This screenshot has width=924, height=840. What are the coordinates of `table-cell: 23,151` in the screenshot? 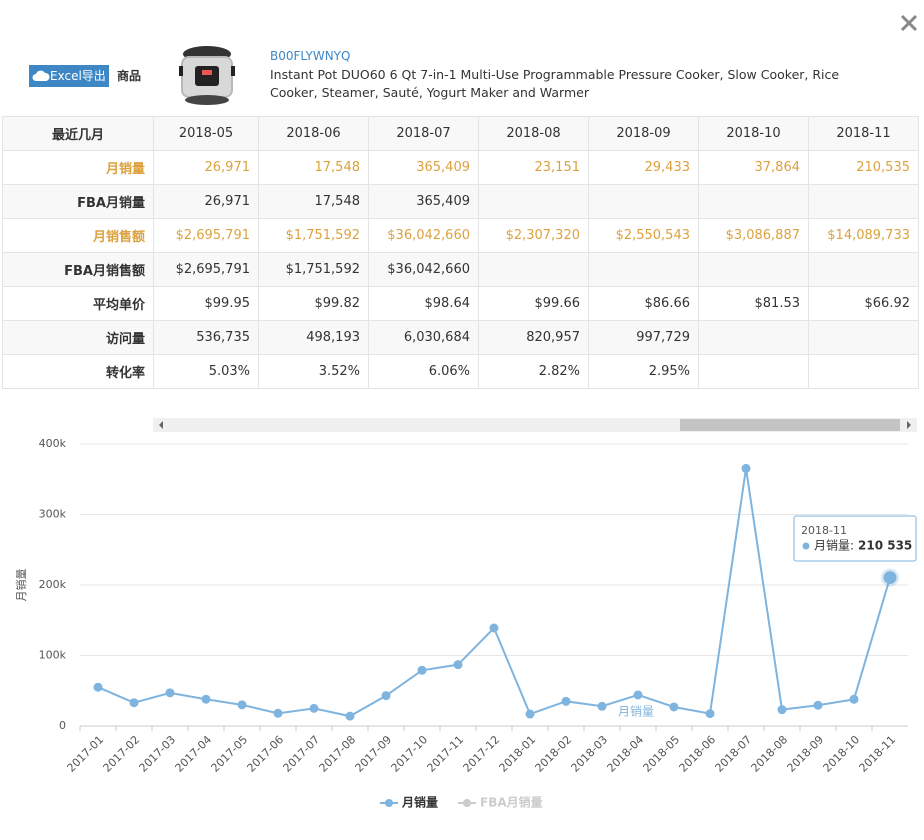 It's located at (533, 167).